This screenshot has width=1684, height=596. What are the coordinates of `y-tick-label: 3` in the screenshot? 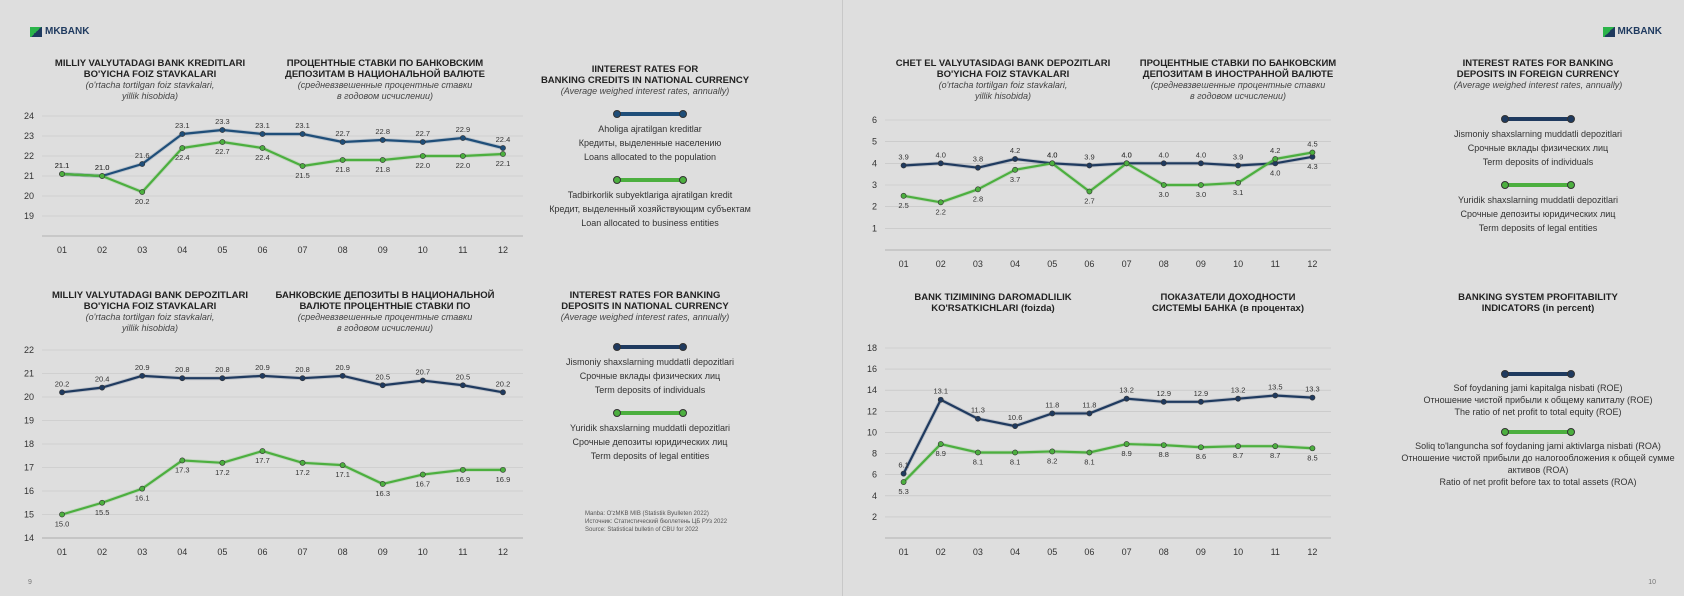 It's located at (874, 185).